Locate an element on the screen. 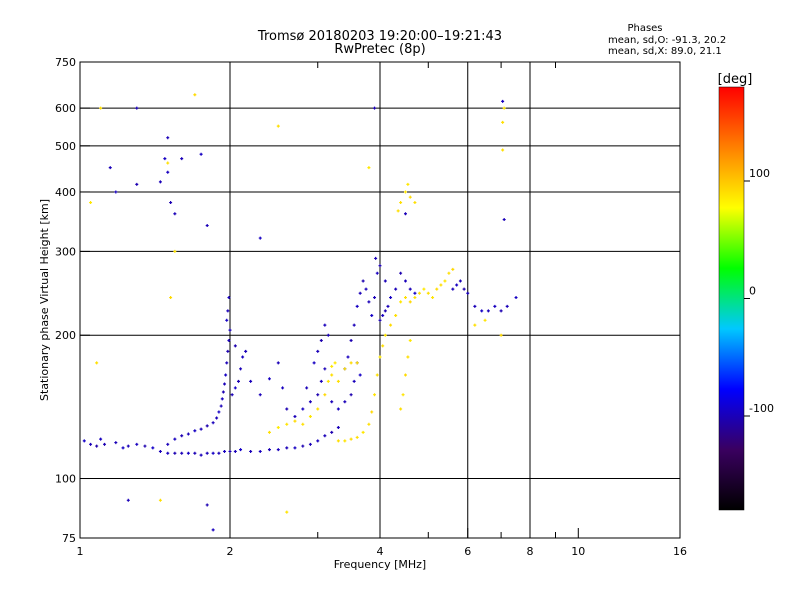 Image resolution: width=800 pixels, height=600 pixels. chart-subtitle: RwPretec (8p) is located at coordinates (379, 49).